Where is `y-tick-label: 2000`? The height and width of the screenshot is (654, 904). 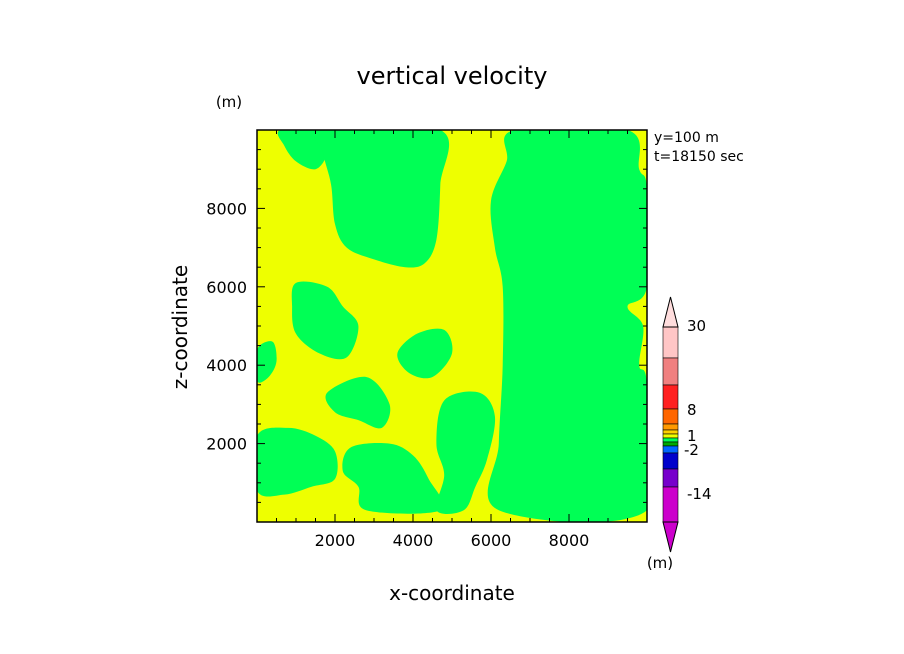
y-tick-label: 2000 is located at coordinates (226, 444).